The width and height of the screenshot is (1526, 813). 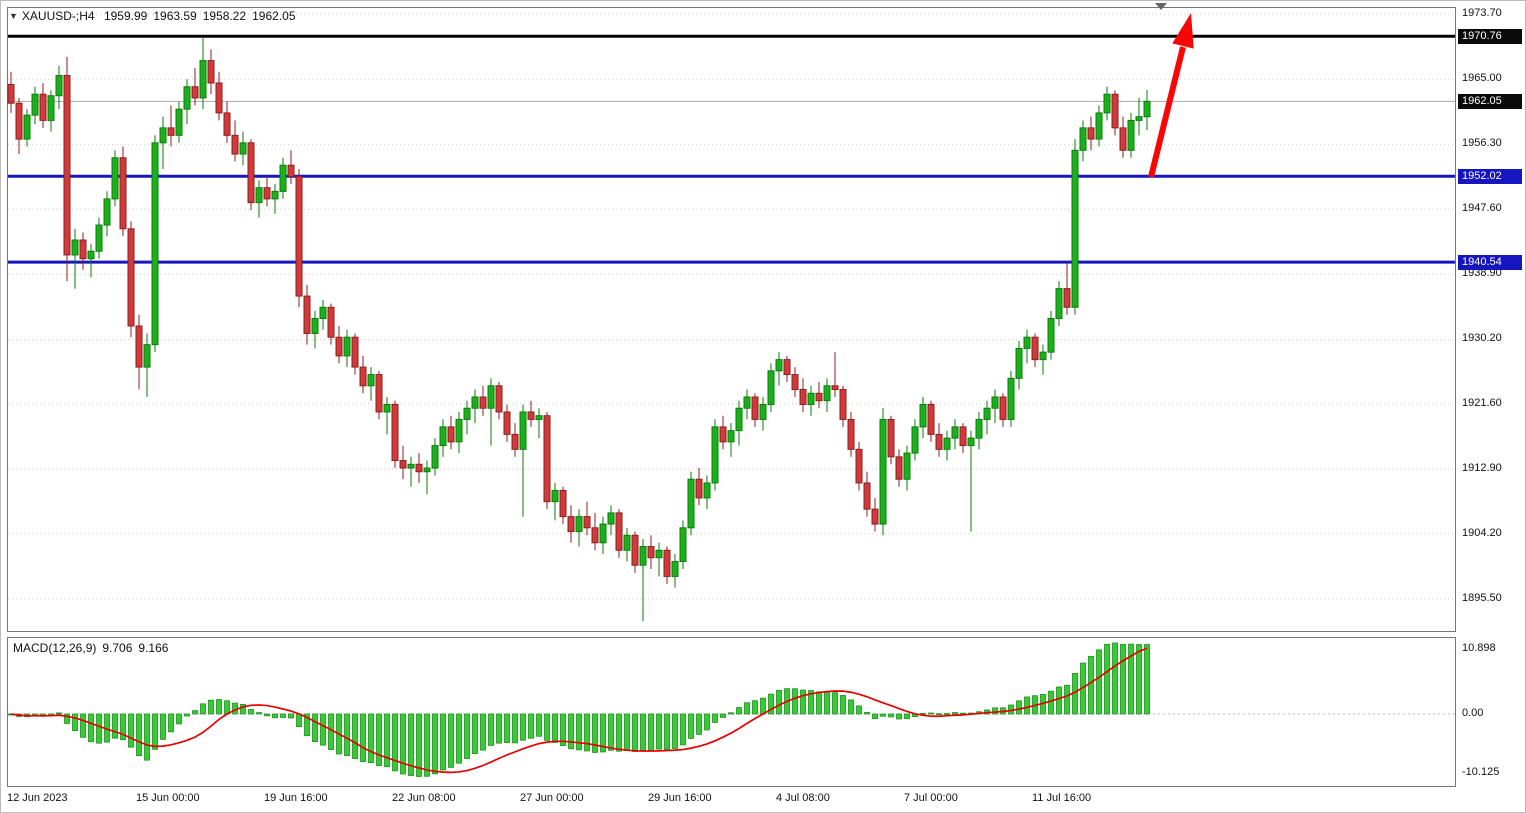 I want to click on trend-arrow-head, so click(x=1183, y=31).